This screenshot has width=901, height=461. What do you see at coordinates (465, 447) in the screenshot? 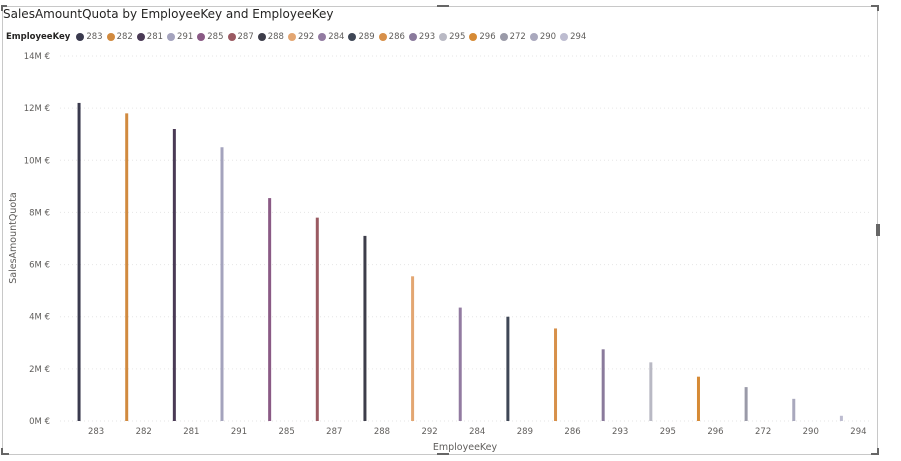
I see `x-axis-title: EmployeeKey` at bounding box center [465, 447].